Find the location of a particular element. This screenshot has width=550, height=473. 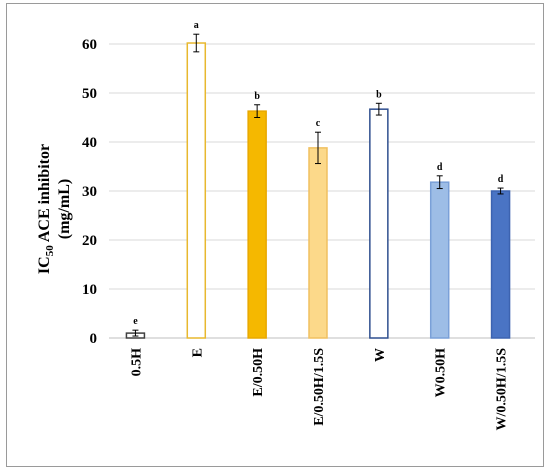

y-label-rest: ACE inhibitor is located at coordinates (44, 194).